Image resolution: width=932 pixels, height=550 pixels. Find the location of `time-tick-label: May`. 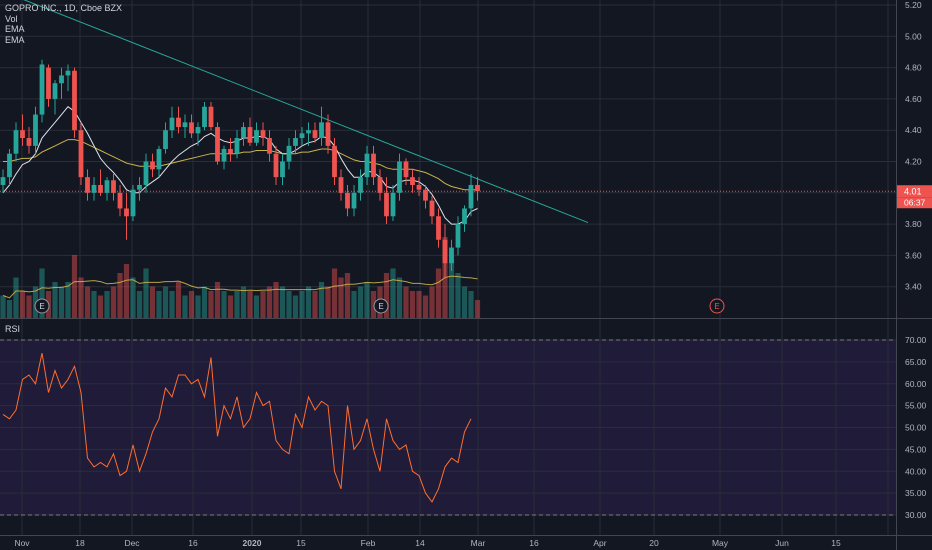

time-tick-label: May is located at coordinates (720, 543).